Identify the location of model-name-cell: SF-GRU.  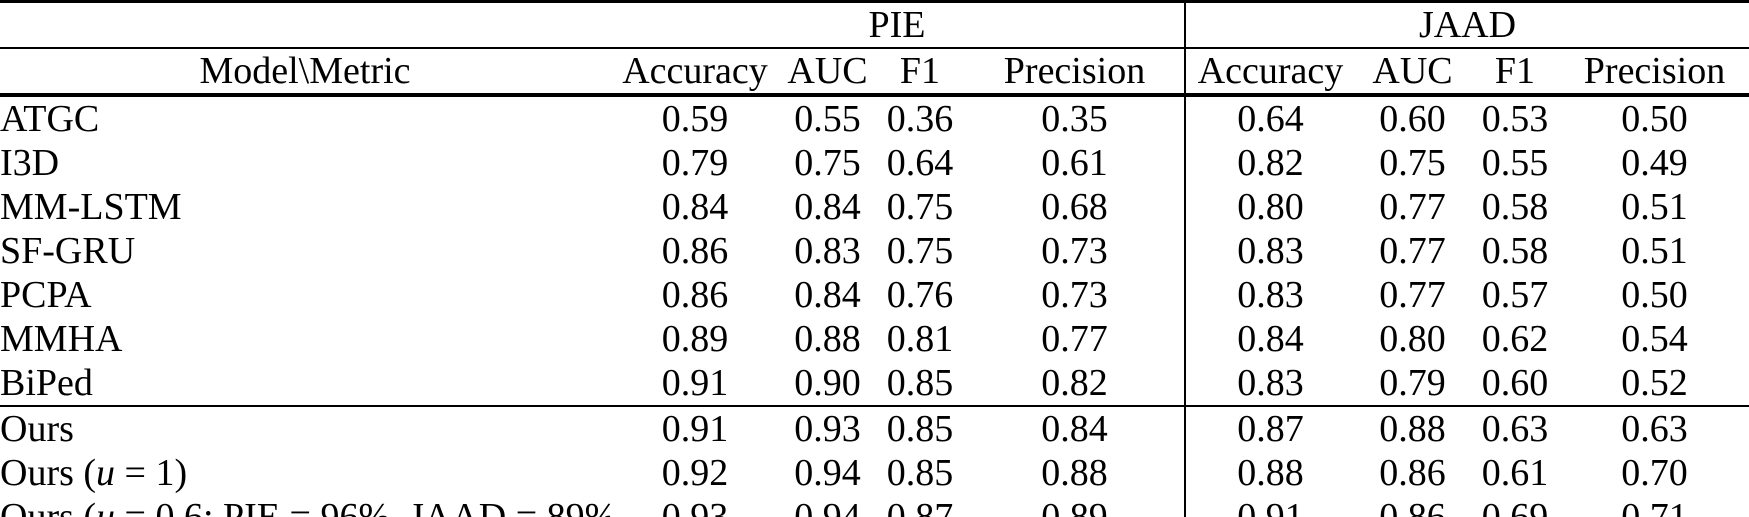
(305, 251).